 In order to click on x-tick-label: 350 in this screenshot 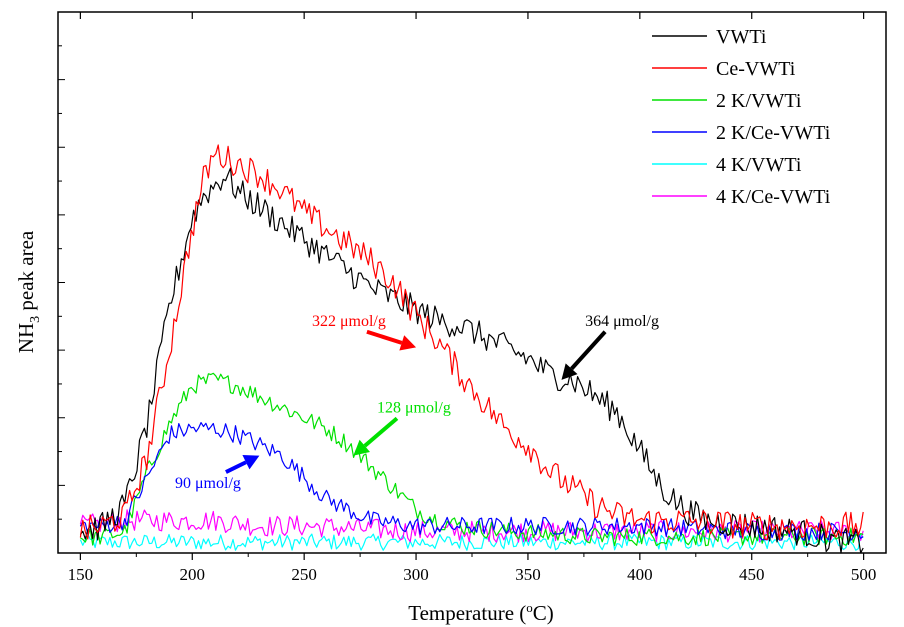, I will do `click(528, 574)`.